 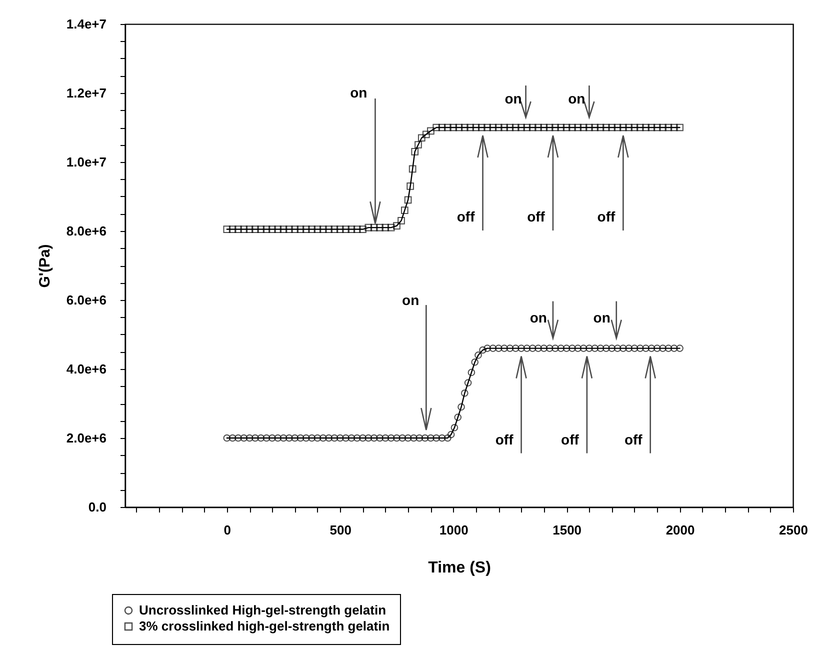 I want to click on legend-label: Uncrosslinked High-gel-strength gelatin, so click(x=262, y=610).